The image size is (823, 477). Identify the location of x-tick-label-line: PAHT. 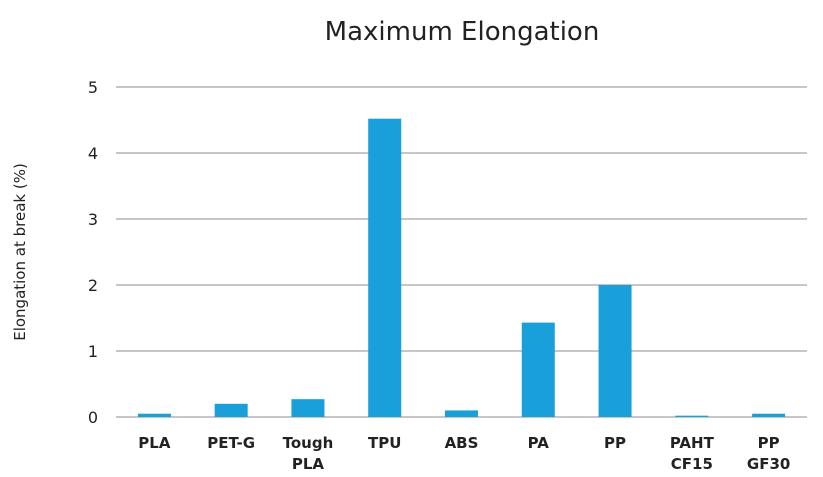
(692, 443).